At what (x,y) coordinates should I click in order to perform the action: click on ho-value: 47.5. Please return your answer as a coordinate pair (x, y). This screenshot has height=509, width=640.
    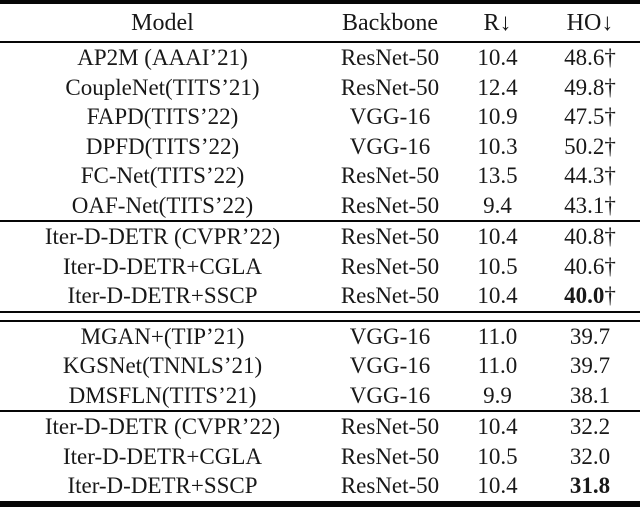
    Looking at the image, I should click on (584, 117).